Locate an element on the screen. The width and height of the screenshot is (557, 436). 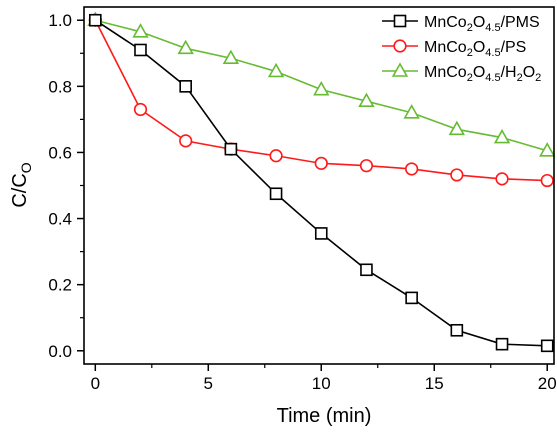
legend-item: MnCo2O4.5/PS is located at coordinates (454, 49).